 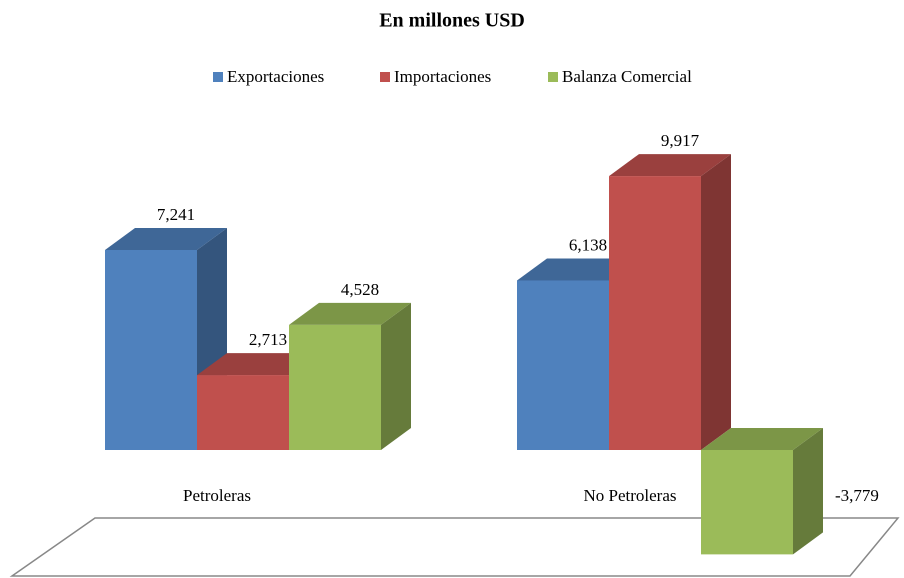 I want to click on legend-label: Exportaciones, so click(x=275, y=76).